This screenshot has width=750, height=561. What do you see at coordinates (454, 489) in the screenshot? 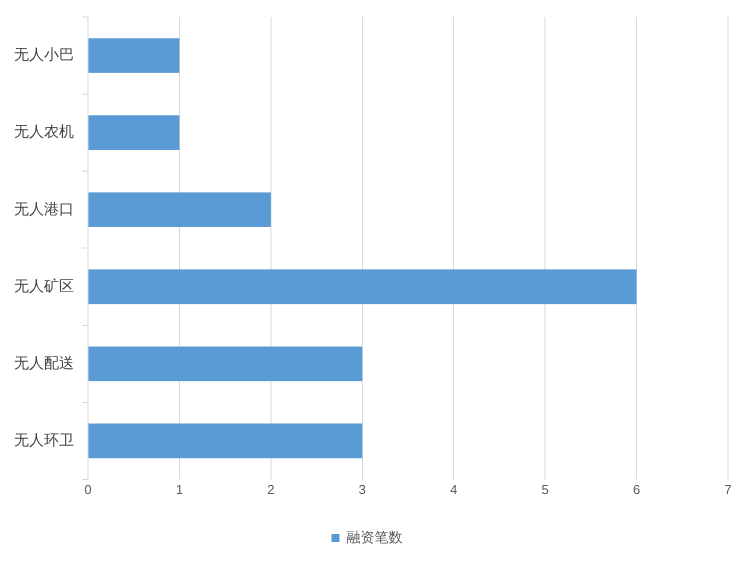
I see `x-tick-label: 4` at bounding box center [454, 489].